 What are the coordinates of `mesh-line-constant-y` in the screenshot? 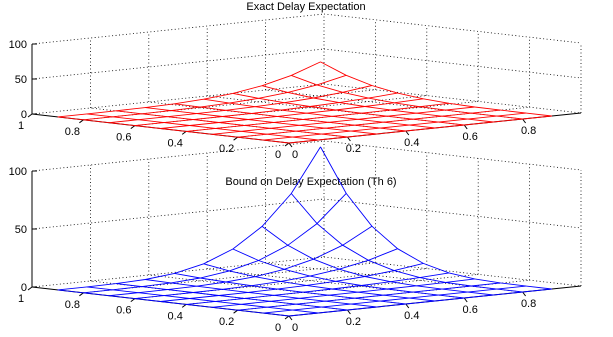 It's located at (266, 109).